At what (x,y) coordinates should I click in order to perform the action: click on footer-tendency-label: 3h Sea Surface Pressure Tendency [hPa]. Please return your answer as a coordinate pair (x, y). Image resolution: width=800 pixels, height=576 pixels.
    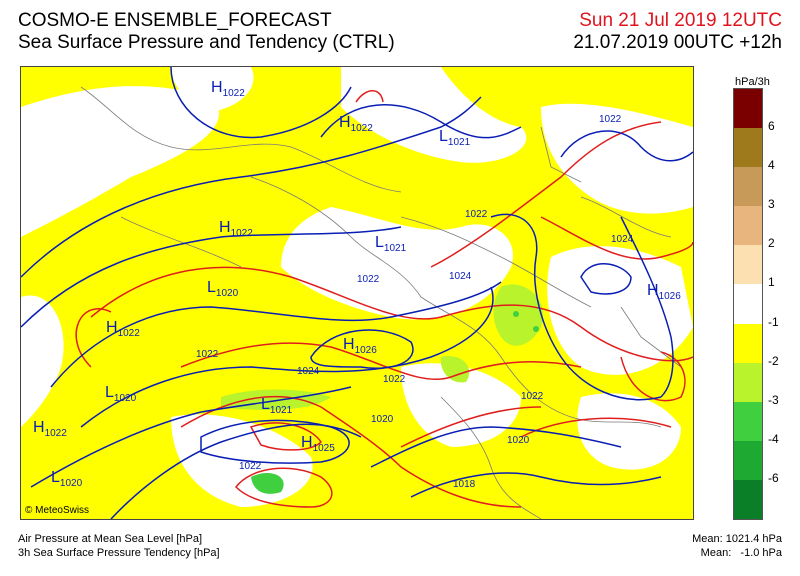
    Looking at the image, I should click on (119, 553).